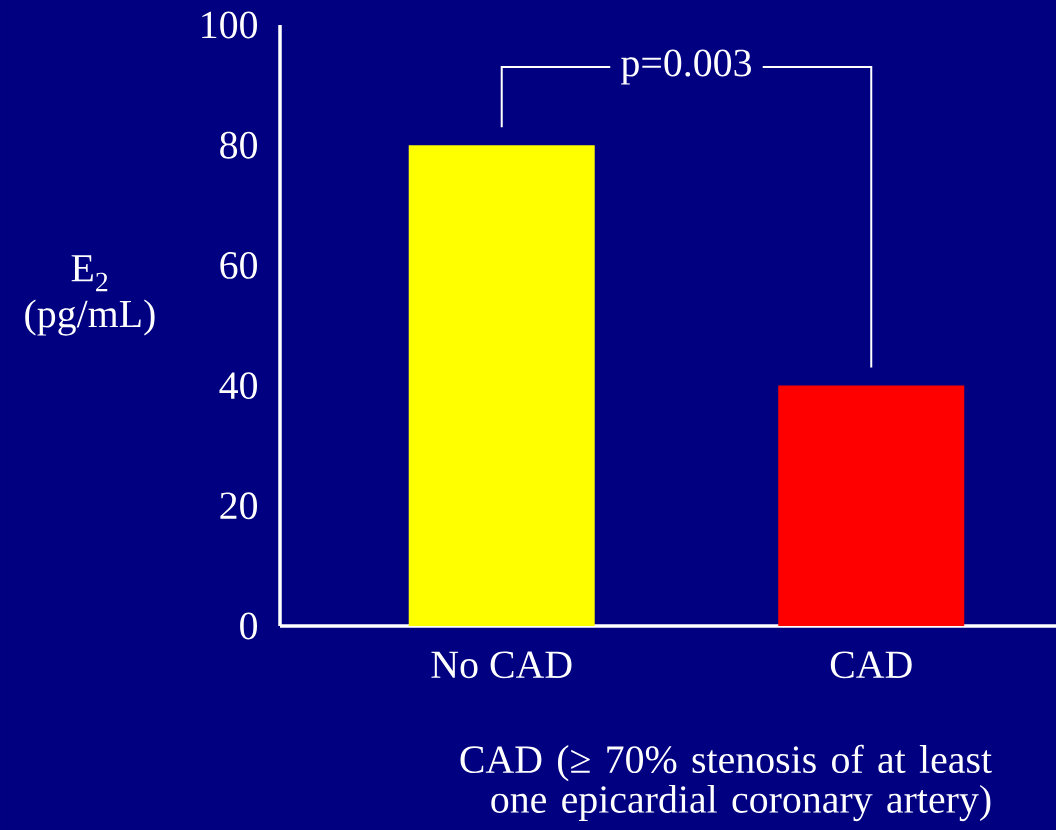 This screenshot has width=1056, height=830. What do you see at coordinates (90, 295) in the screenshot?
I see `y-axis-title: E$_{2}$ (pg/mL)` at bounding box center [90, 295].